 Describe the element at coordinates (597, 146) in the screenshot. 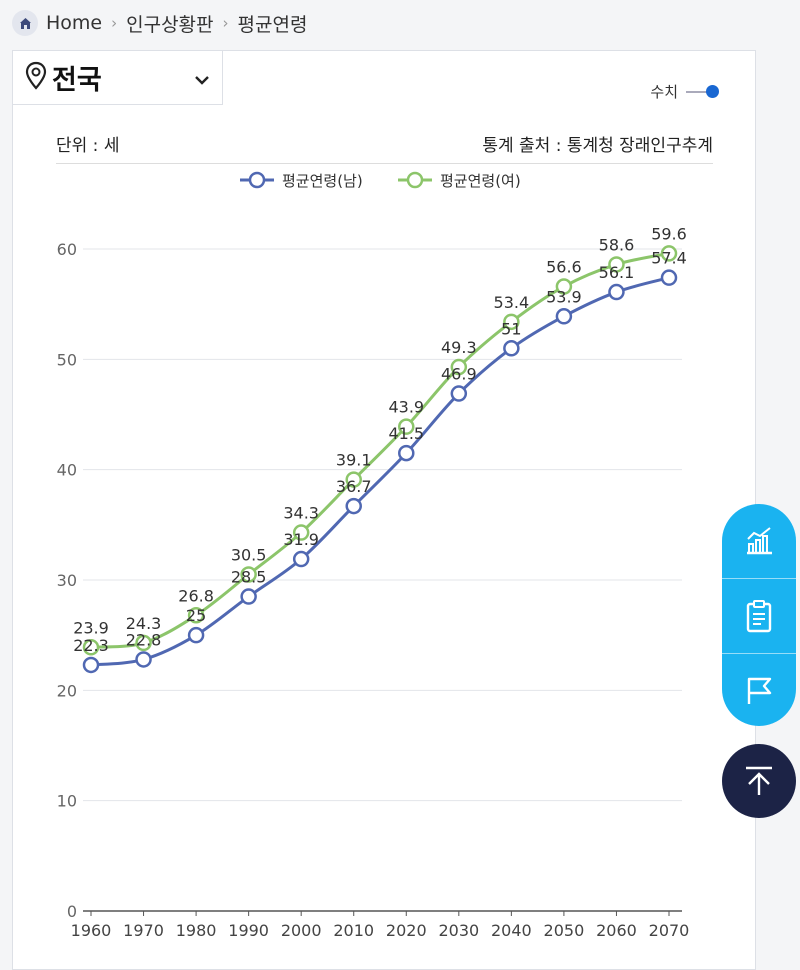

I see `source-label: 통계 출처 : 통계청 장래인구추계` at that location.